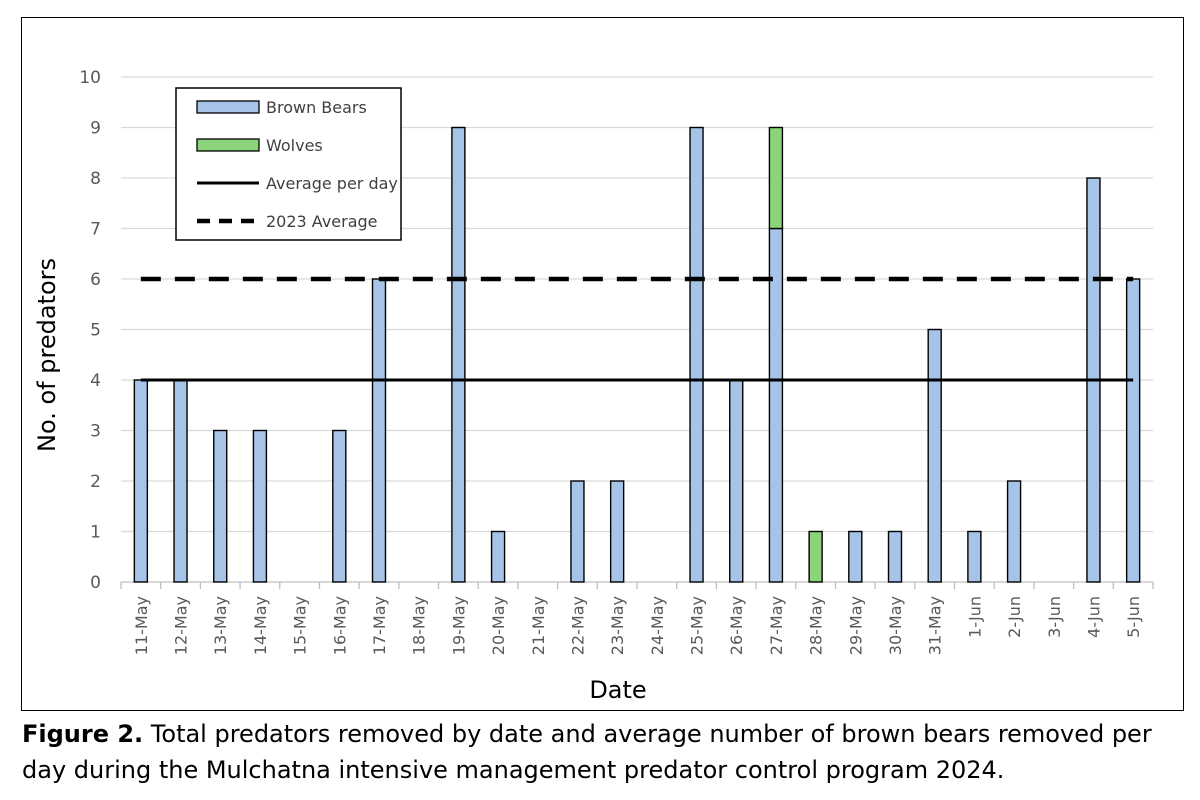  What do you see at coordinates (855, 625) in the screenshot?
I see `x-tick-label: 29-May` at bounding box center [855, 625].